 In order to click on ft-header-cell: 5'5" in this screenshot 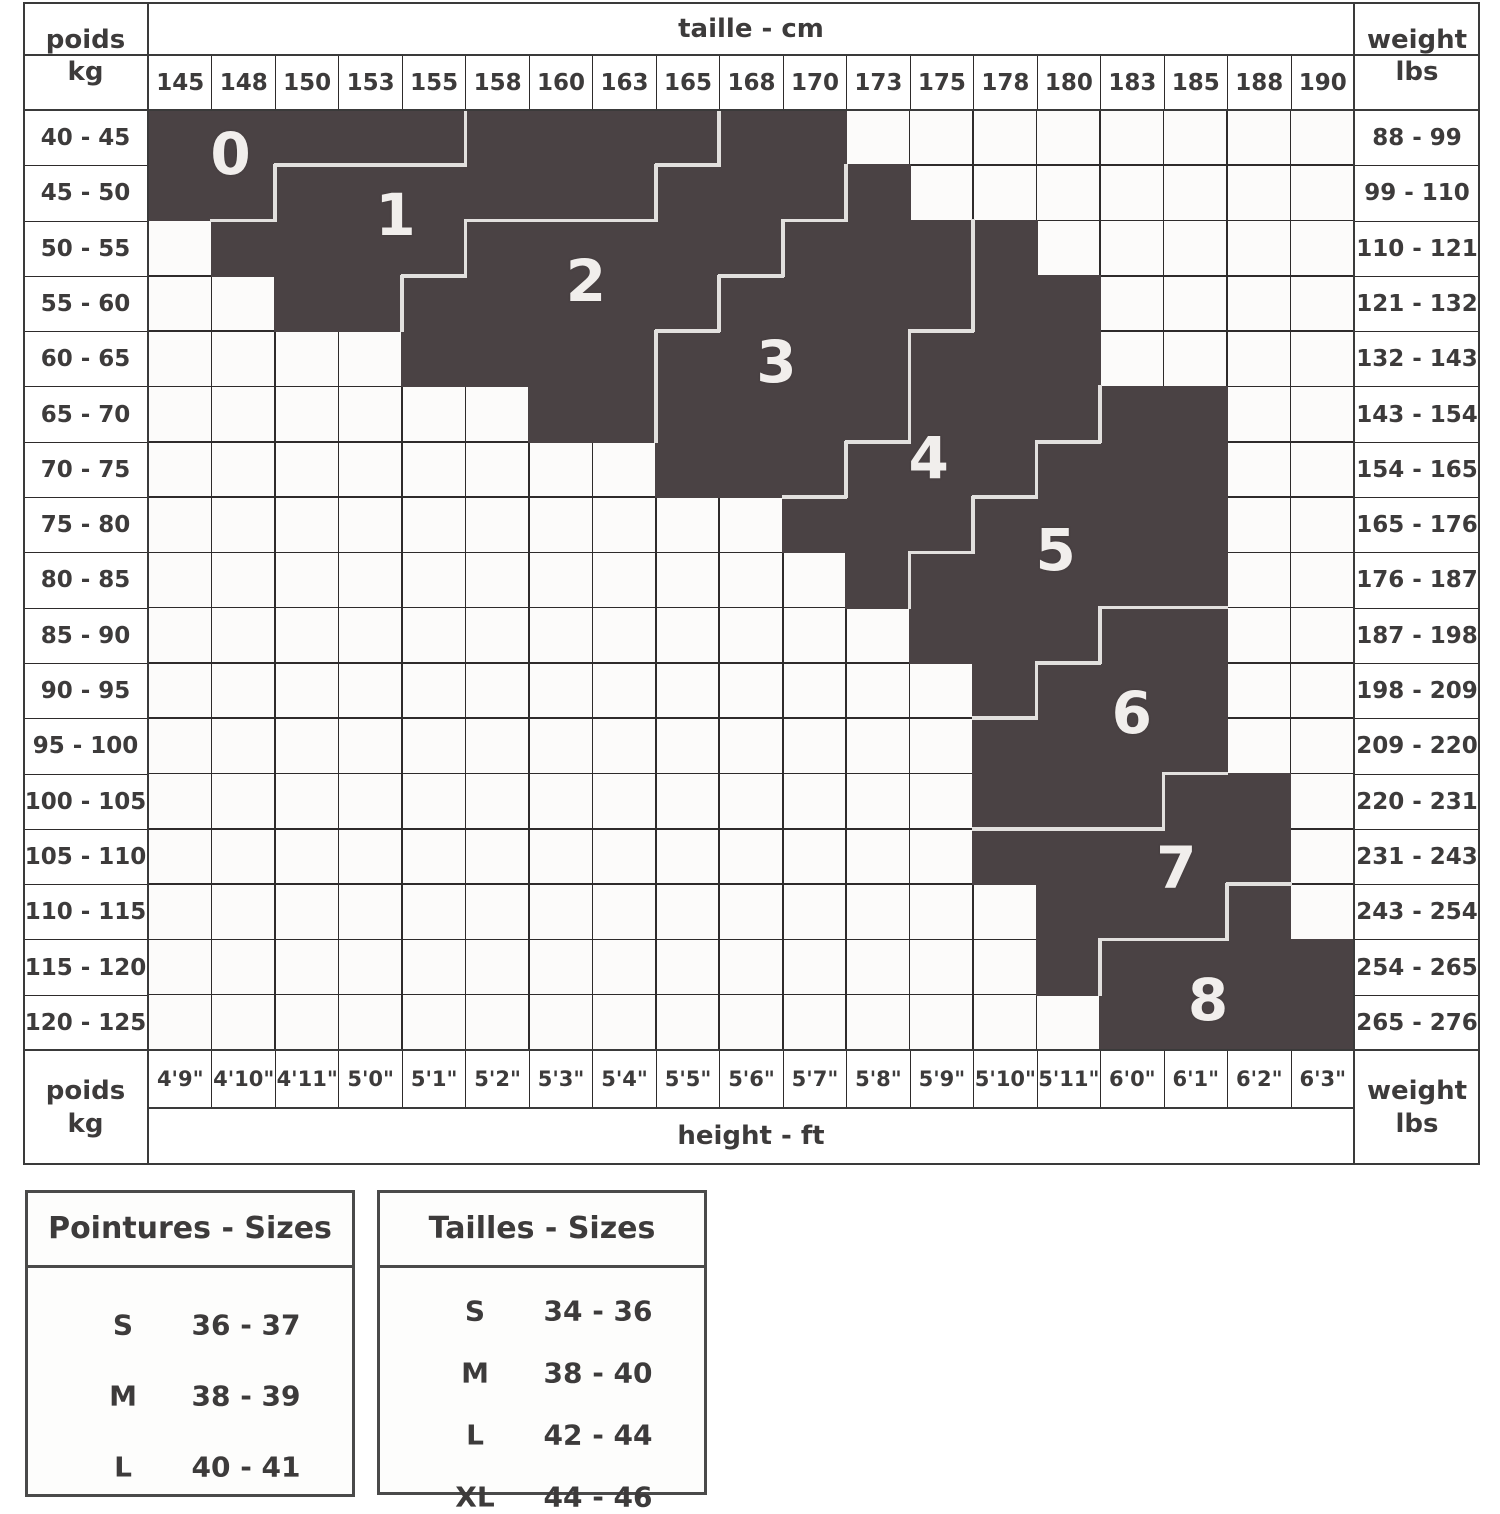, I will do `click(687, 1079)`.